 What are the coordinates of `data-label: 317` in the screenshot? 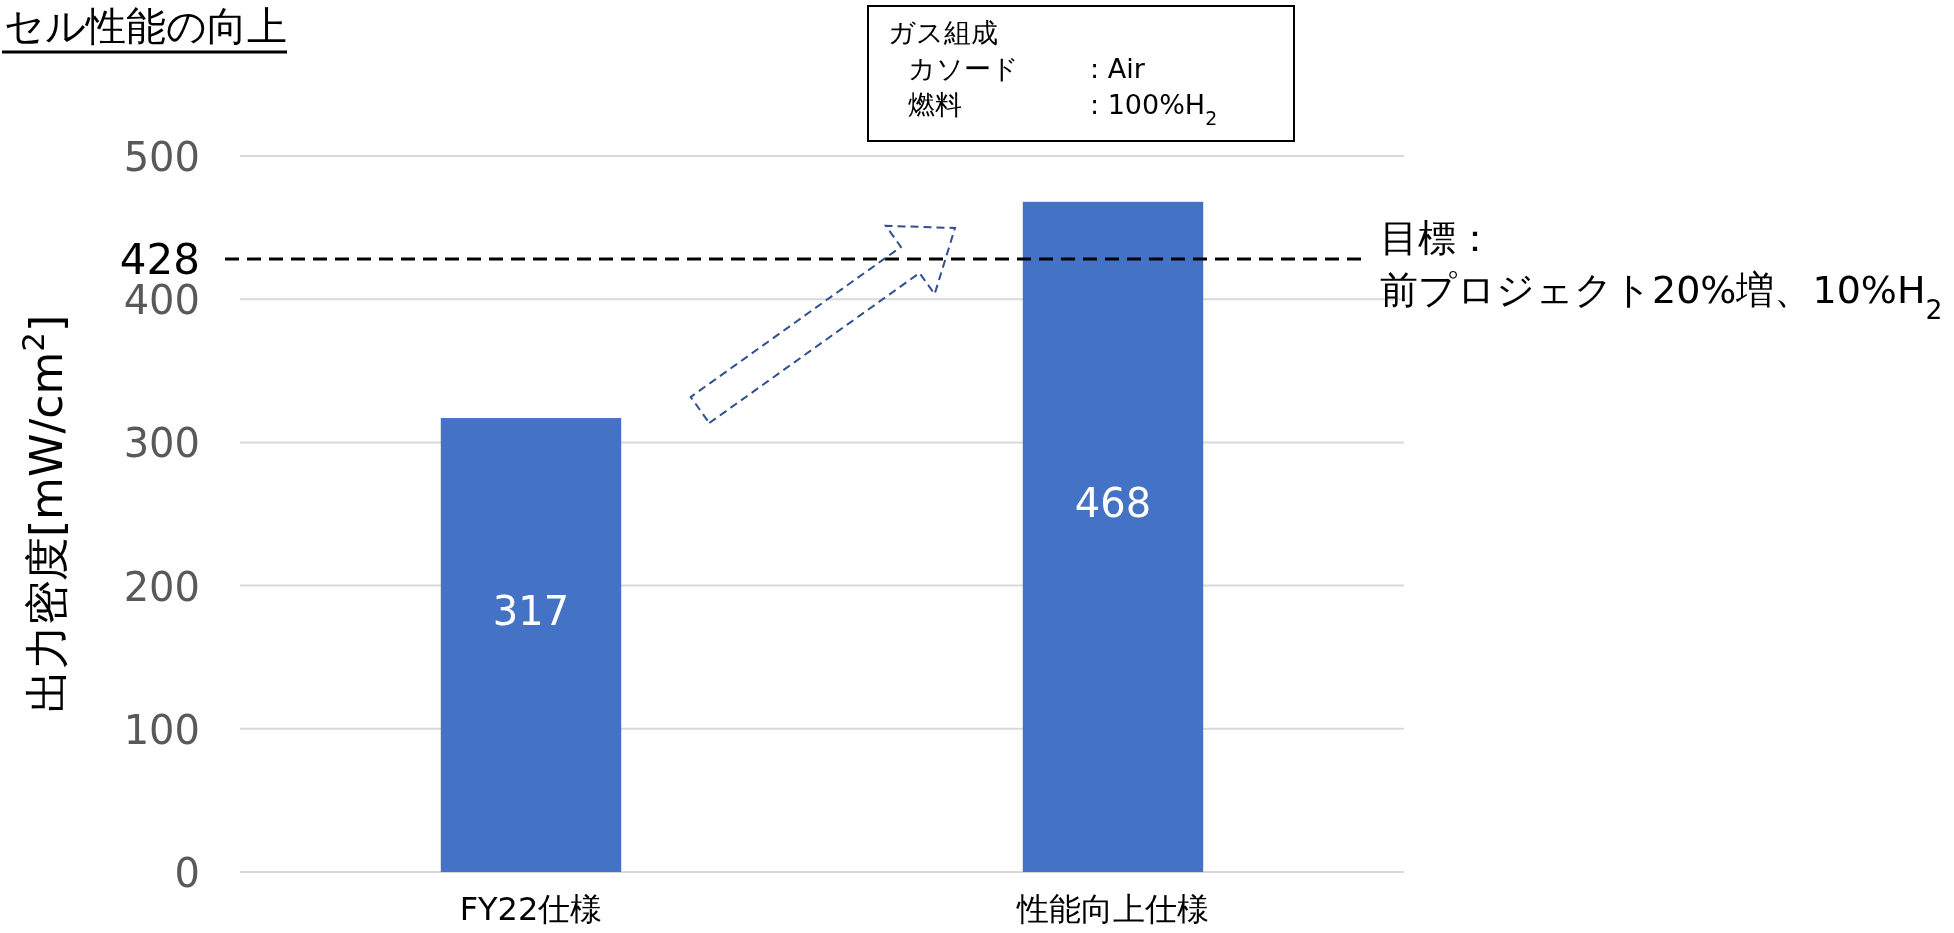 It's located at (531, 611).